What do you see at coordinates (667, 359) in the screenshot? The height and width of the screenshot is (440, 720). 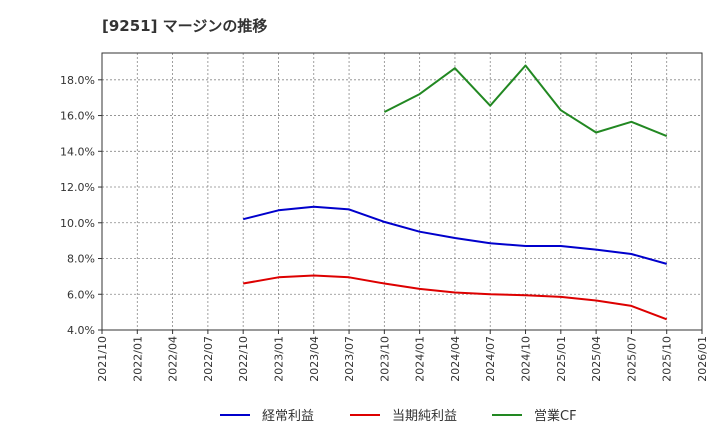 I see `x-tick-label: 2025/10` at bounding box center [667, 359].